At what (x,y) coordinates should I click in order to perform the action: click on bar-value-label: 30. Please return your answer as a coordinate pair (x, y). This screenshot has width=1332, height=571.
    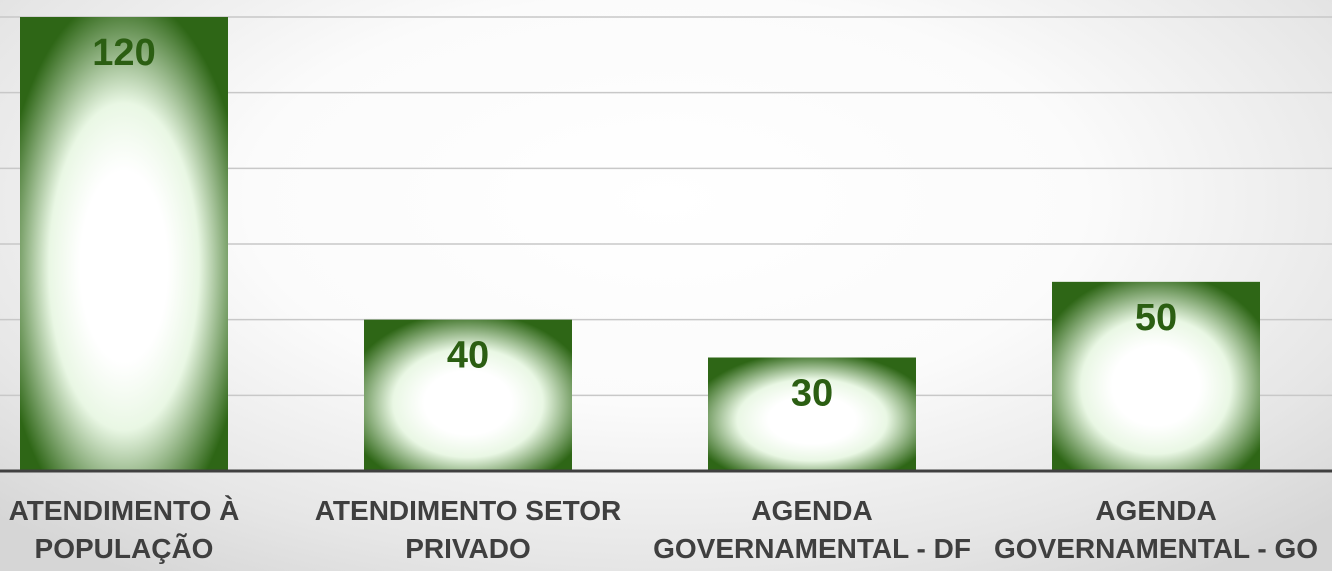
    Looking at the image, I should click on (812, 394).